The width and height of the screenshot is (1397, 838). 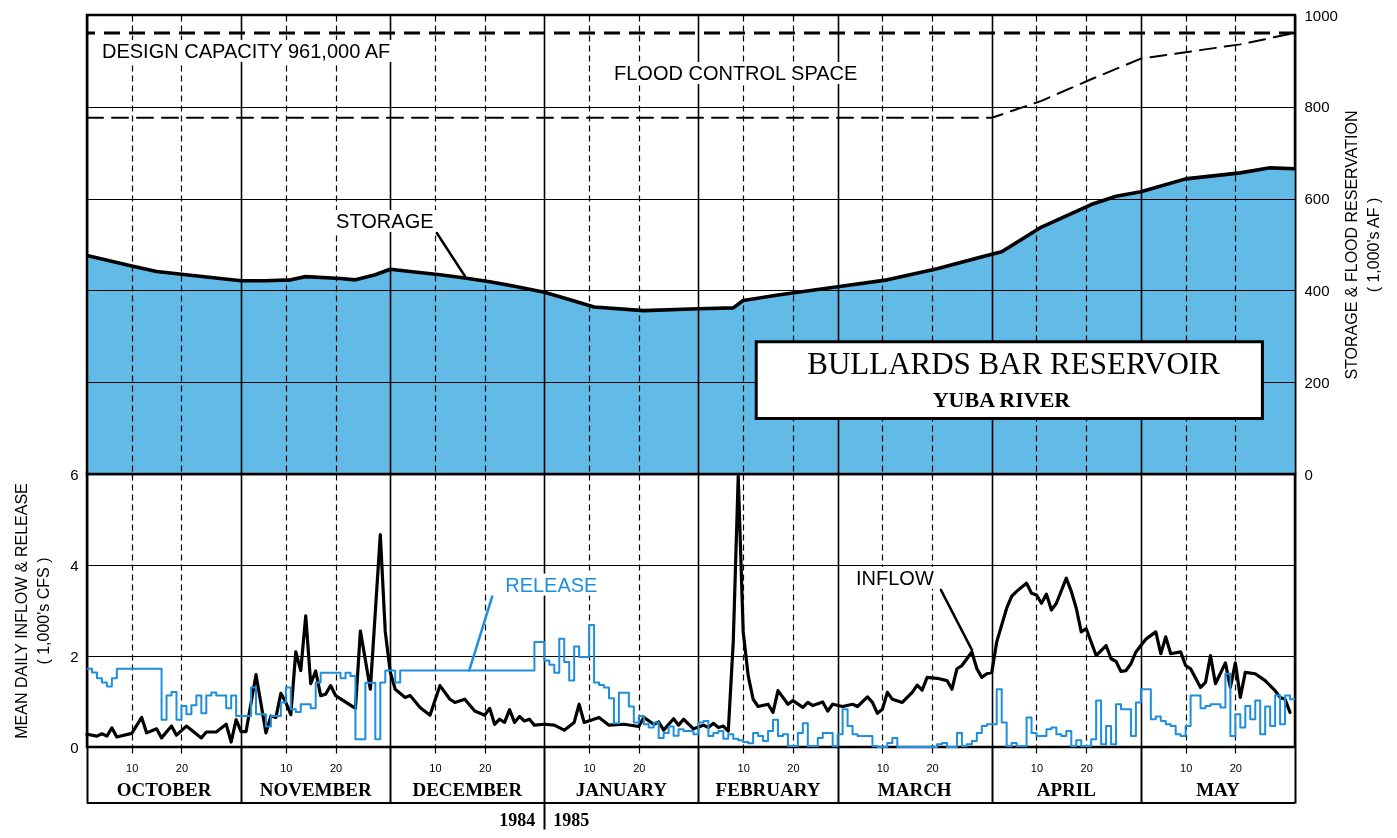 What do you see at coordinates (33, 611) in the screenshot?
I see `y-axis-title: MEAN DAILY INFLOW & RELEASE ( 1,000's CFS )` at bounding box center [33, 611].